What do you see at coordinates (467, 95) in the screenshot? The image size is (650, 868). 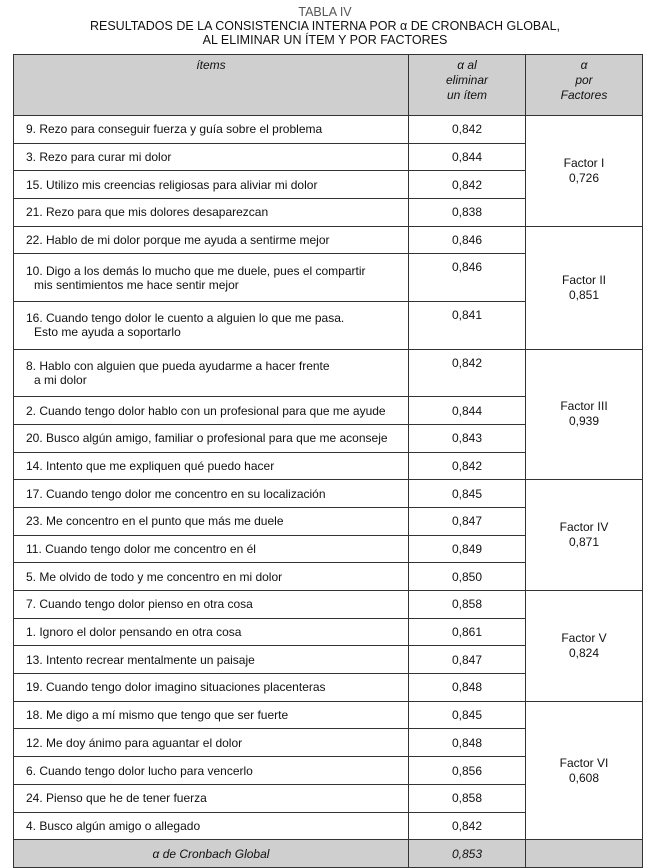 I see `header-text: un ítem` at bounding box center [467, 95].